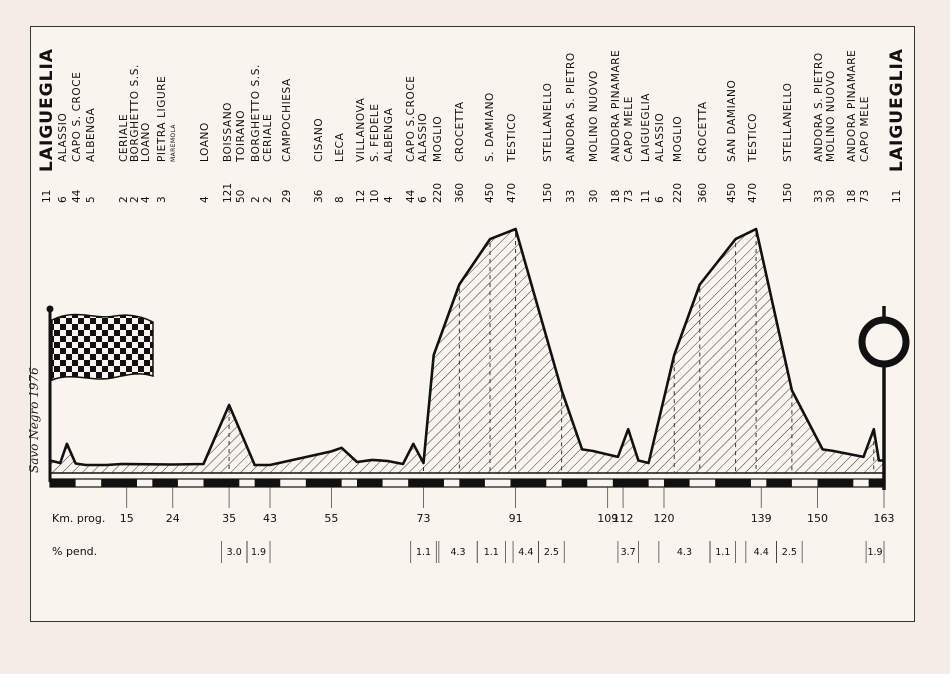 The height and width of the screenshot is (674, 950). I want to click on km-label: 163, so click(884, 518).